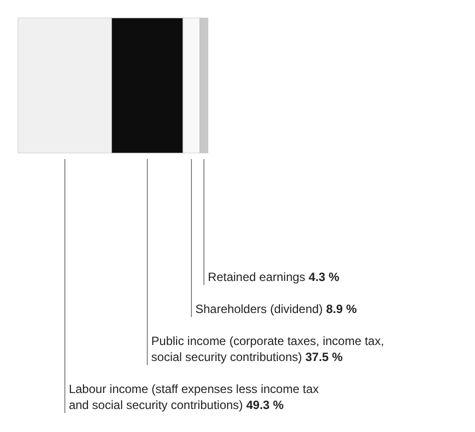 This screenshot has width=475, height=432. What do you see at coordinates (274, 277) in the screenshot?
I see `text: Retained earnings 4.3 %` at bounding box center [274, 277].